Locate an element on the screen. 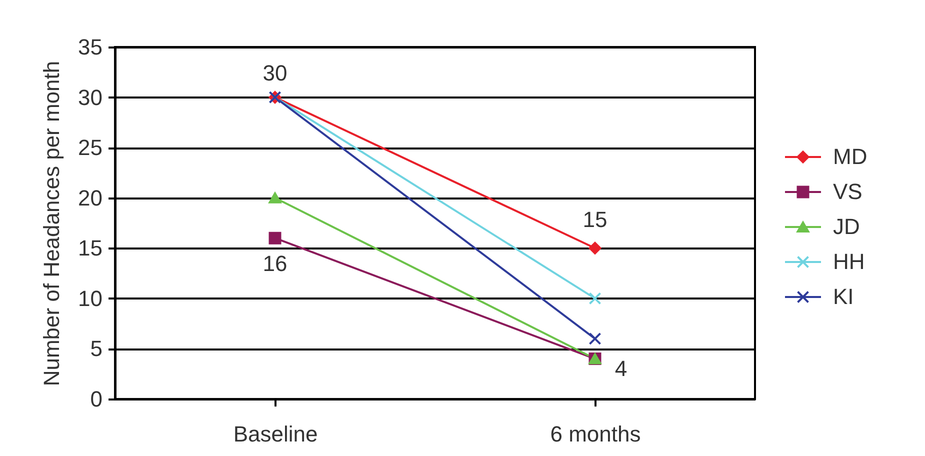 The width and height of the screenshot is (925, 456). y-axis-title: Number of Headances per month is located at coordinates (51, 223).